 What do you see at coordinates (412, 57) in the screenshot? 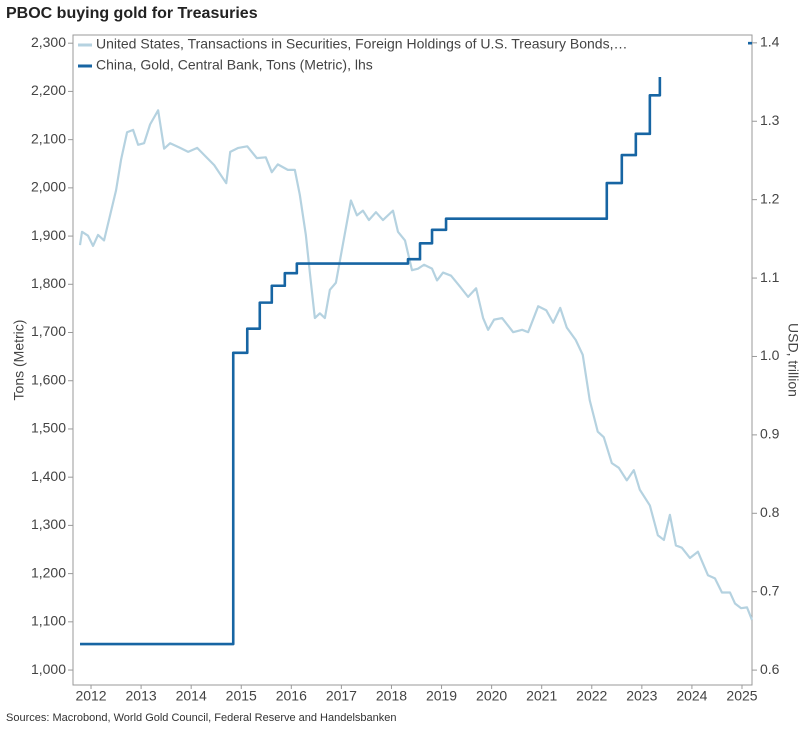
I see `legend-box` at bounding box center [412, 57].